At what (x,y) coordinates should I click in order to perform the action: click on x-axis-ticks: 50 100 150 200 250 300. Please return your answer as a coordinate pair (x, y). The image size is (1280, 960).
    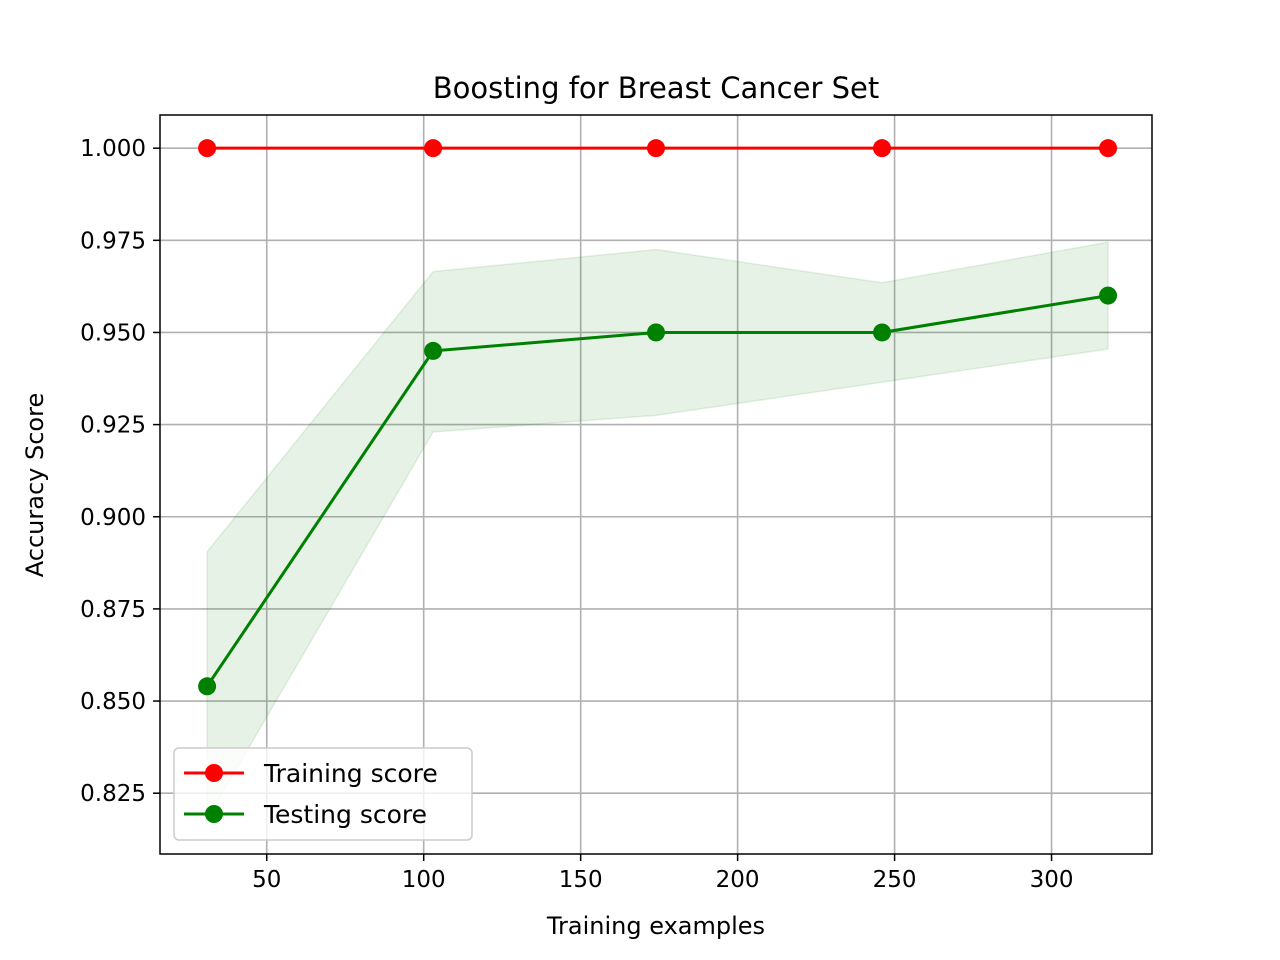
    Looking at the image, I should click on (662, 873).